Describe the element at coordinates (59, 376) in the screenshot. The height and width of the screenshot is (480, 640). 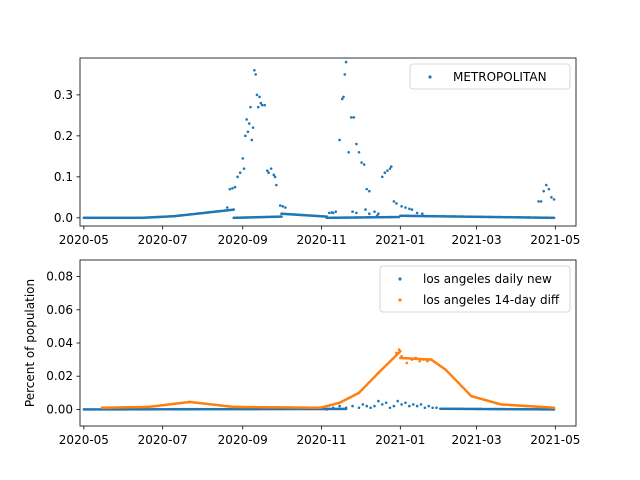
I see `y-tick-label: 0.02` at that location.